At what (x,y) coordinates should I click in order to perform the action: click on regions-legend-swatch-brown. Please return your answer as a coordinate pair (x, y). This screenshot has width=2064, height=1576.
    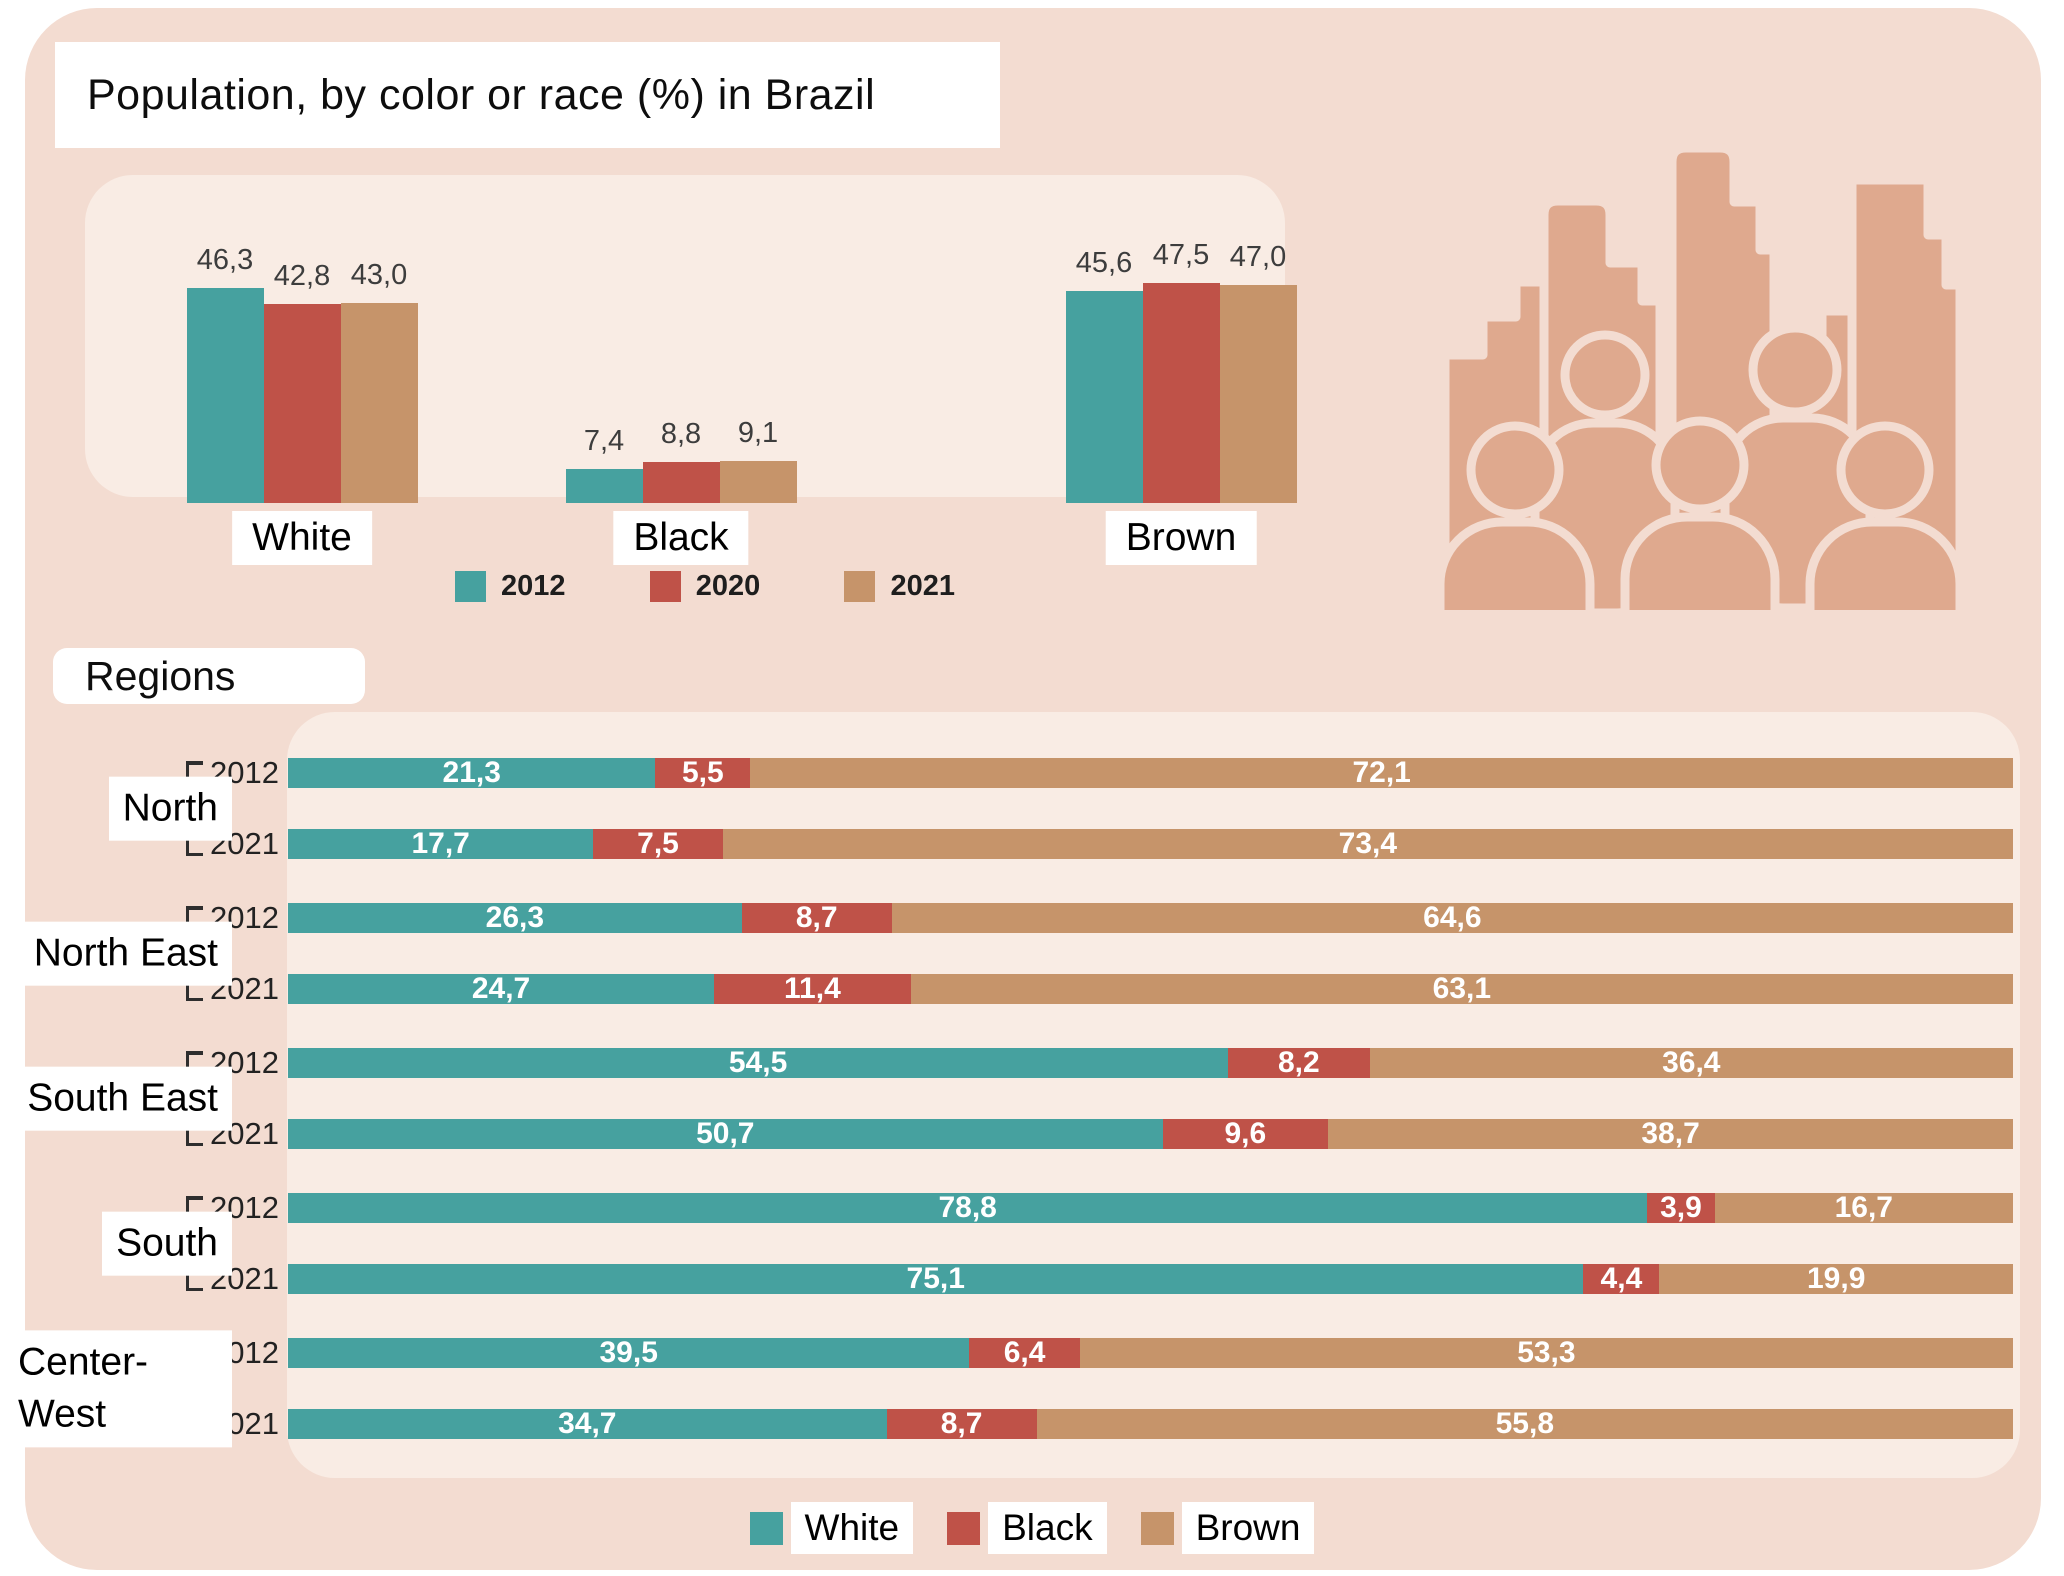
    Looking at the image, I should click on (1157, 1528).